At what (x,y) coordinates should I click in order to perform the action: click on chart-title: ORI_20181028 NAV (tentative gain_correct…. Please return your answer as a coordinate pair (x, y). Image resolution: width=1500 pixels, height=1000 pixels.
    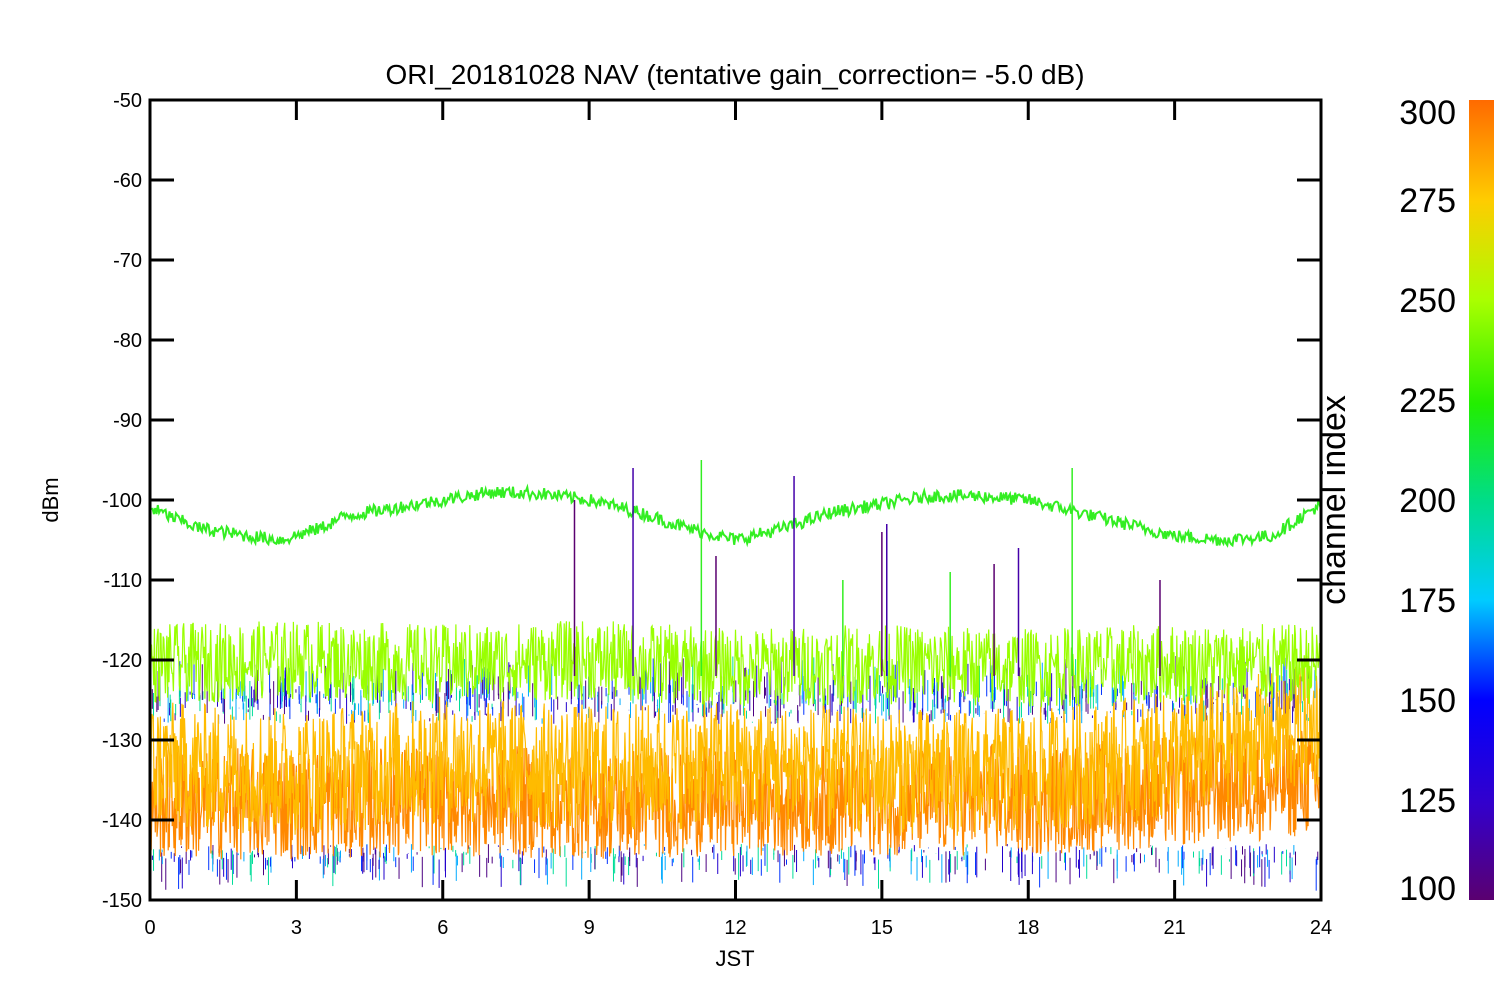
    Looking at the image, I should click on (734, 74).